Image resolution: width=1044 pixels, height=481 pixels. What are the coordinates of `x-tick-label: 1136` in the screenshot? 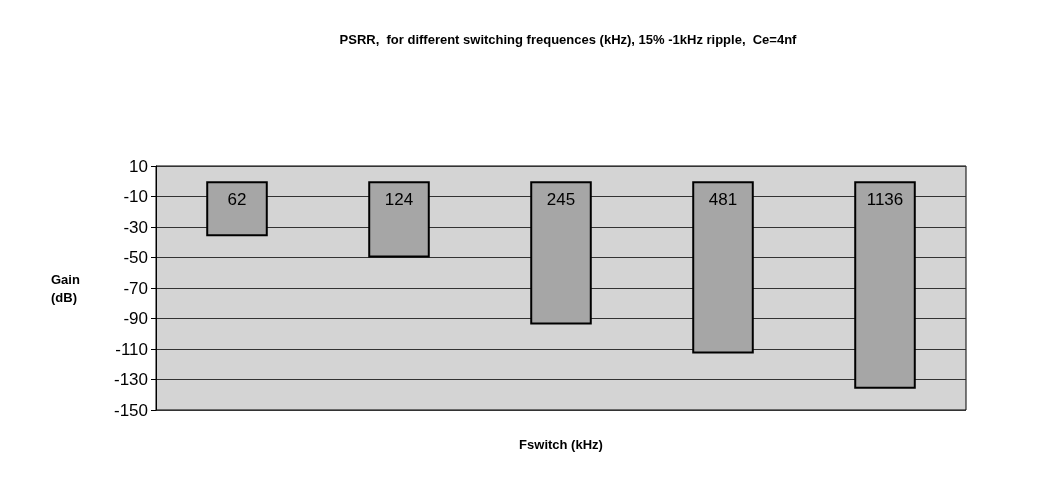 It's located at (885, 200).